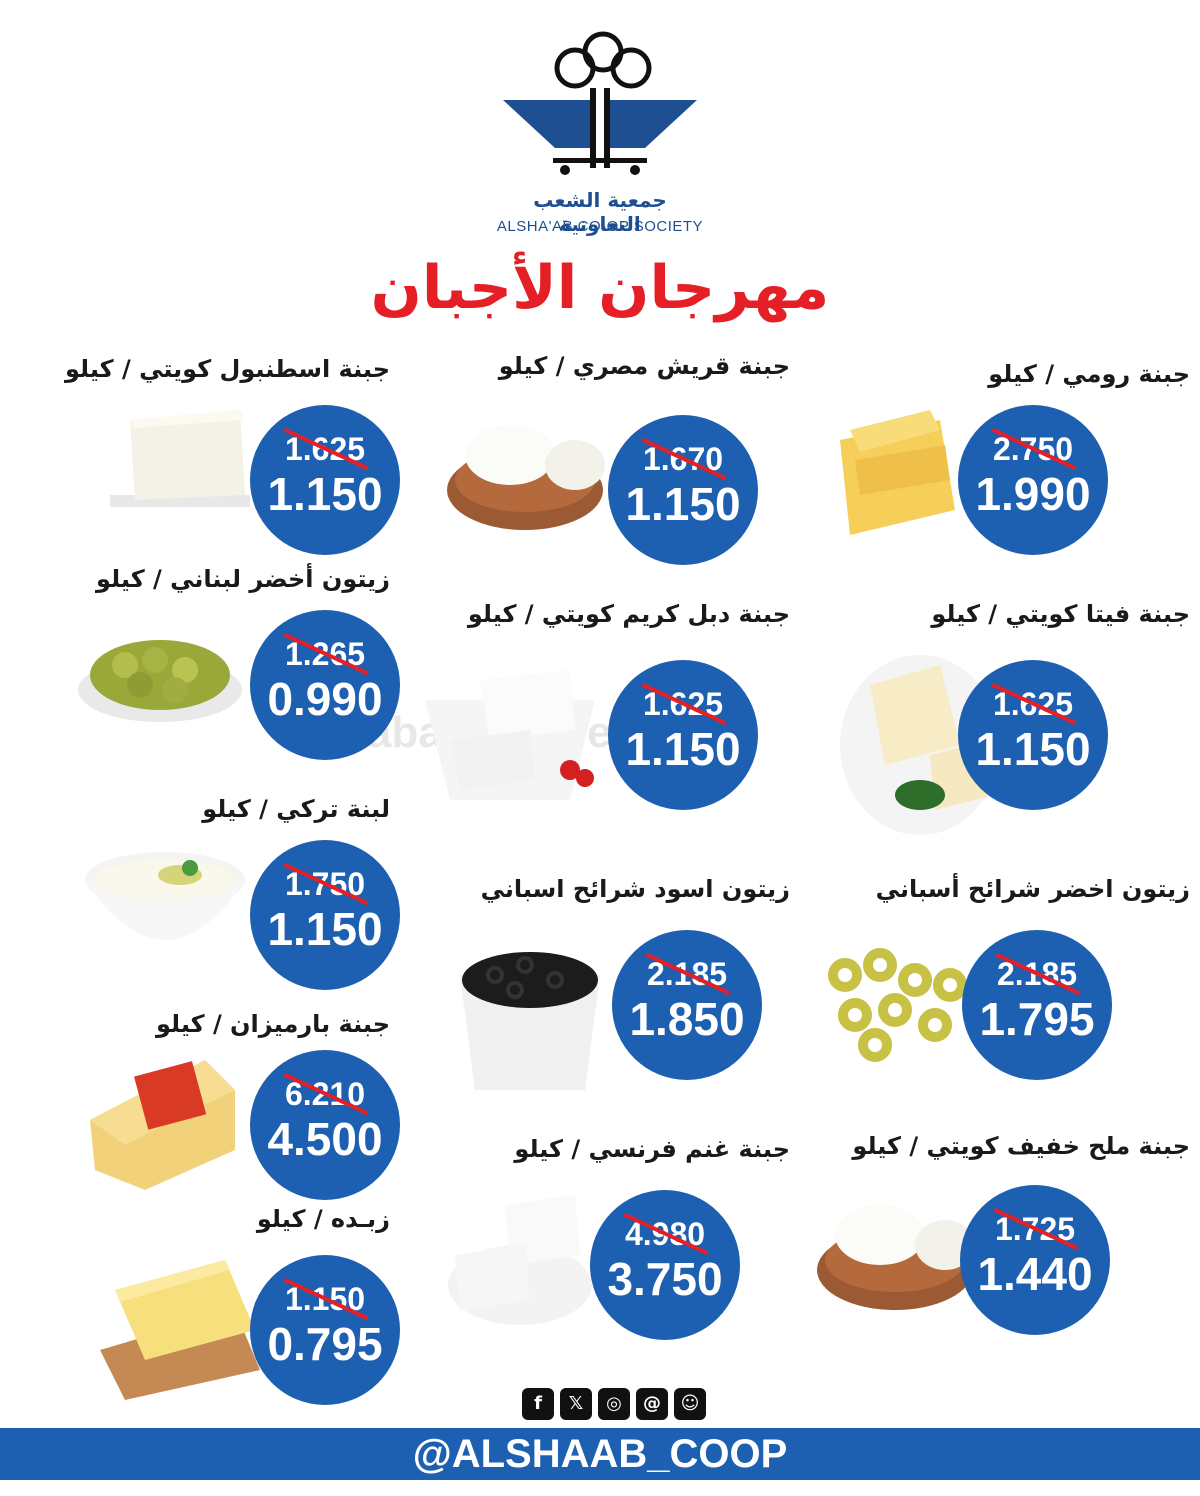 This screenshot has width=1200, height=1496. Describe the element at coordinates (160, 681) in the screenshot. I see `green-olives-plate-icon` at that location.